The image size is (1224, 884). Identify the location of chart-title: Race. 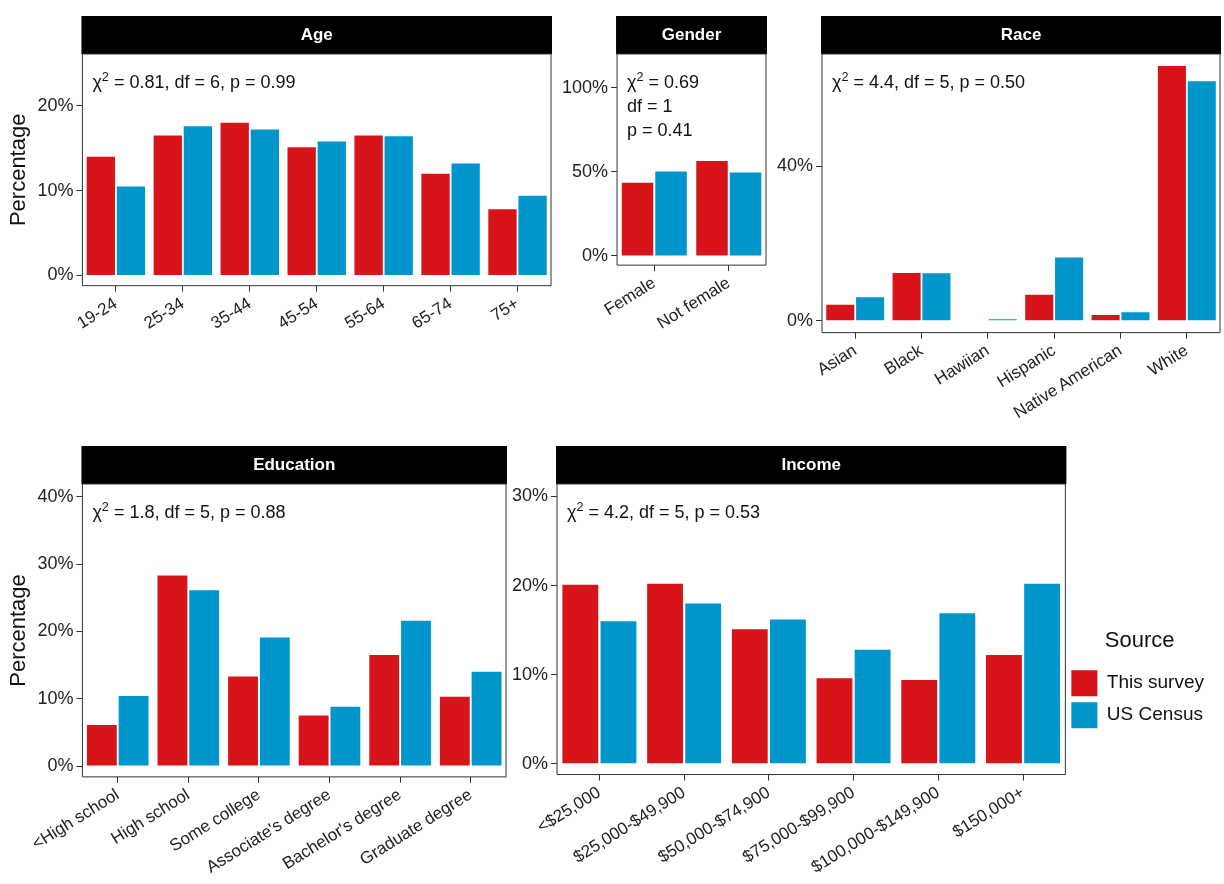
(1021, 34).